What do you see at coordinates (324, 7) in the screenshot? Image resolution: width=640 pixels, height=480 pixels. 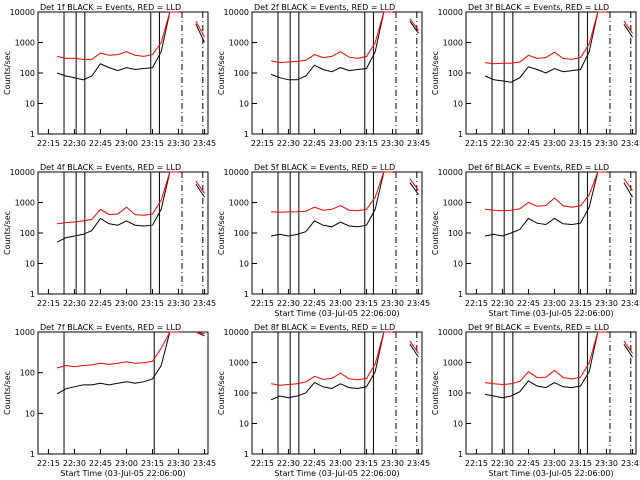 I see `panel-title: Det 2f BLACK = Events, RED = LLD` at bounding box center [324, 7].